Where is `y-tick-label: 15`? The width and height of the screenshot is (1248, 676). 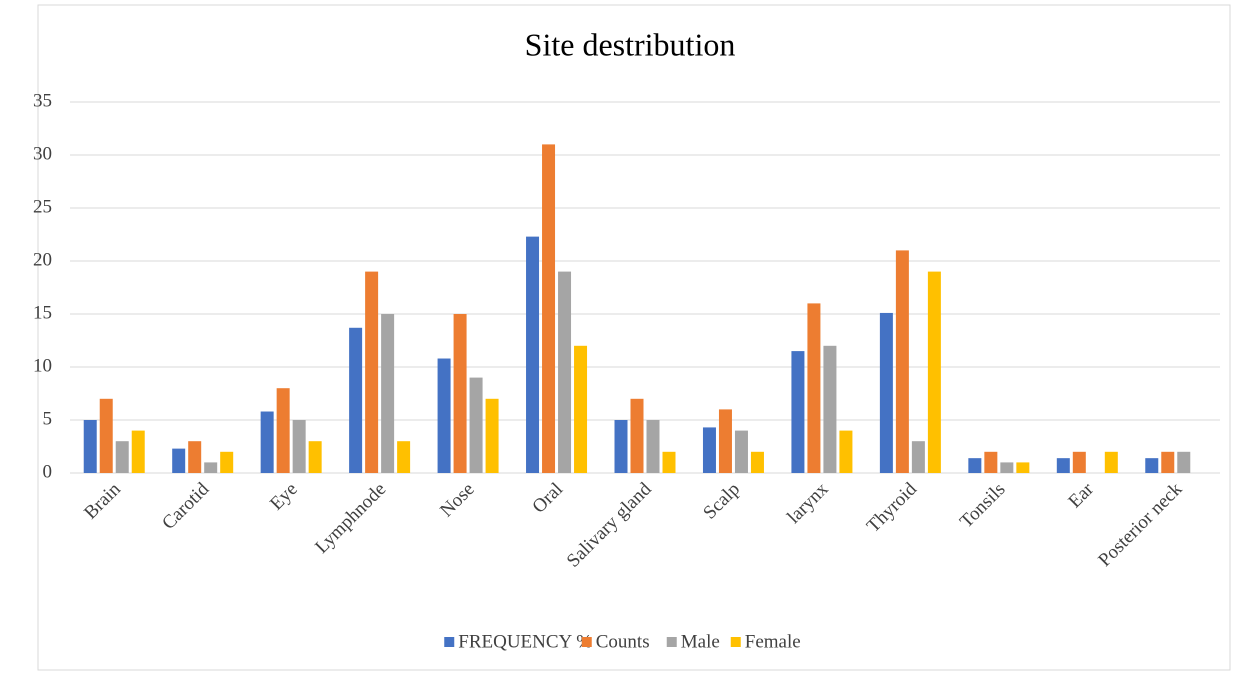
y-tick-label: 15 is located at coordinates (42, 312).